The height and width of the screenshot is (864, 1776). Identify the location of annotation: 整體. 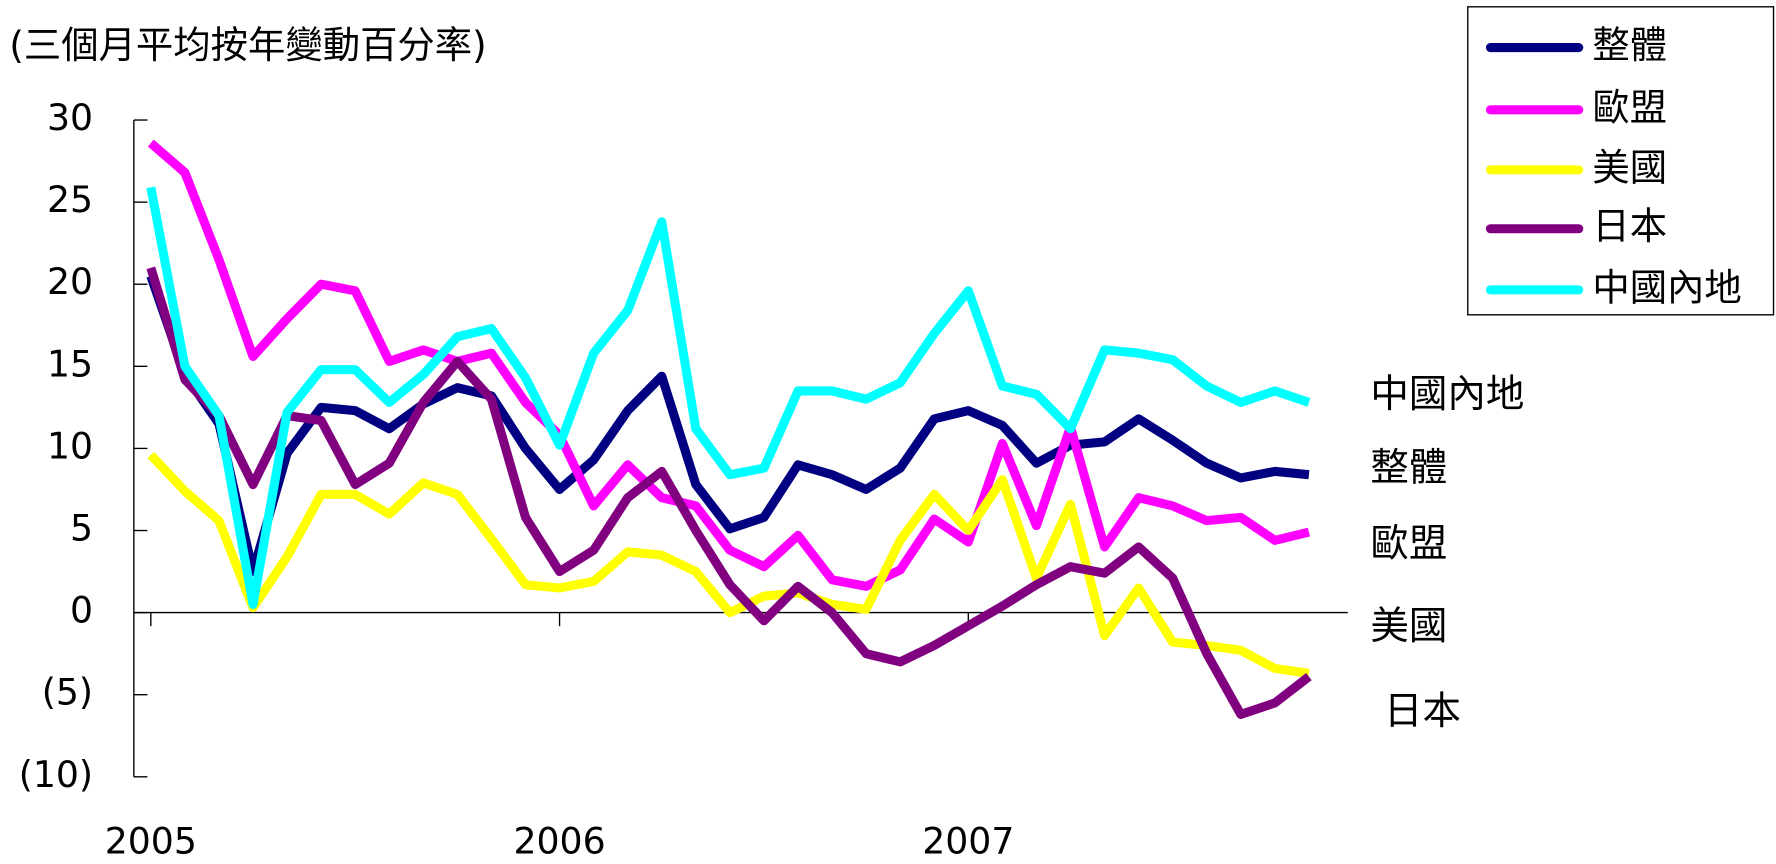
(1408, 467).